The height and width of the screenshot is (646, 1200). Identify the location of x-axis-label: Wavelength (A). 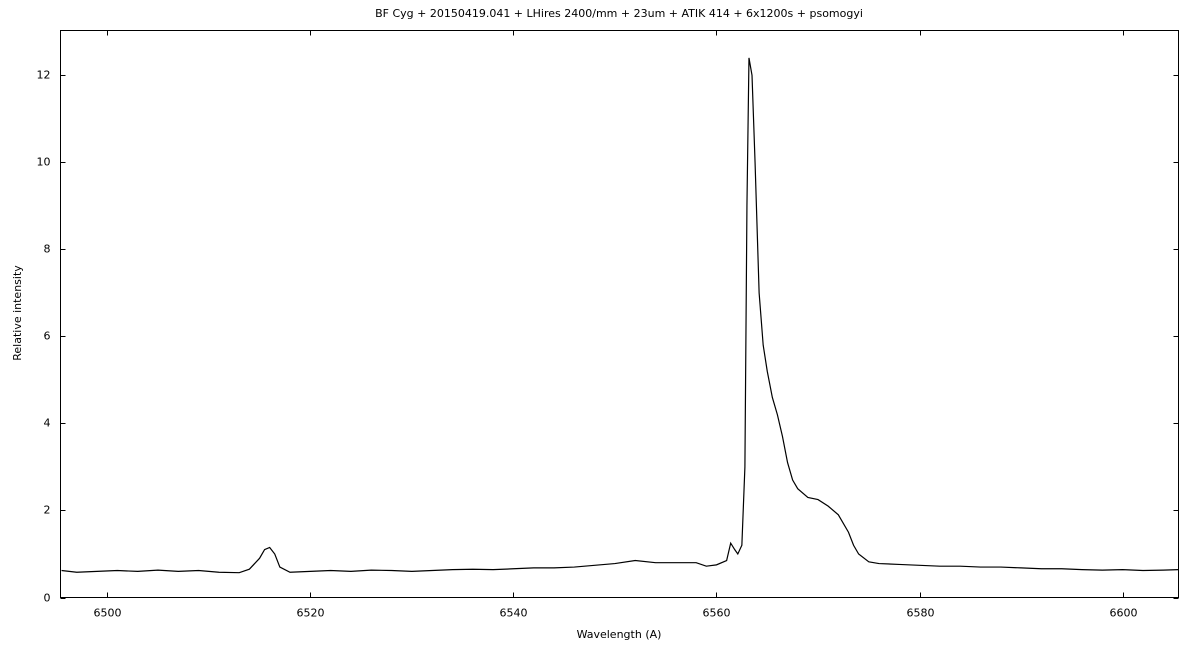
(619, 634).